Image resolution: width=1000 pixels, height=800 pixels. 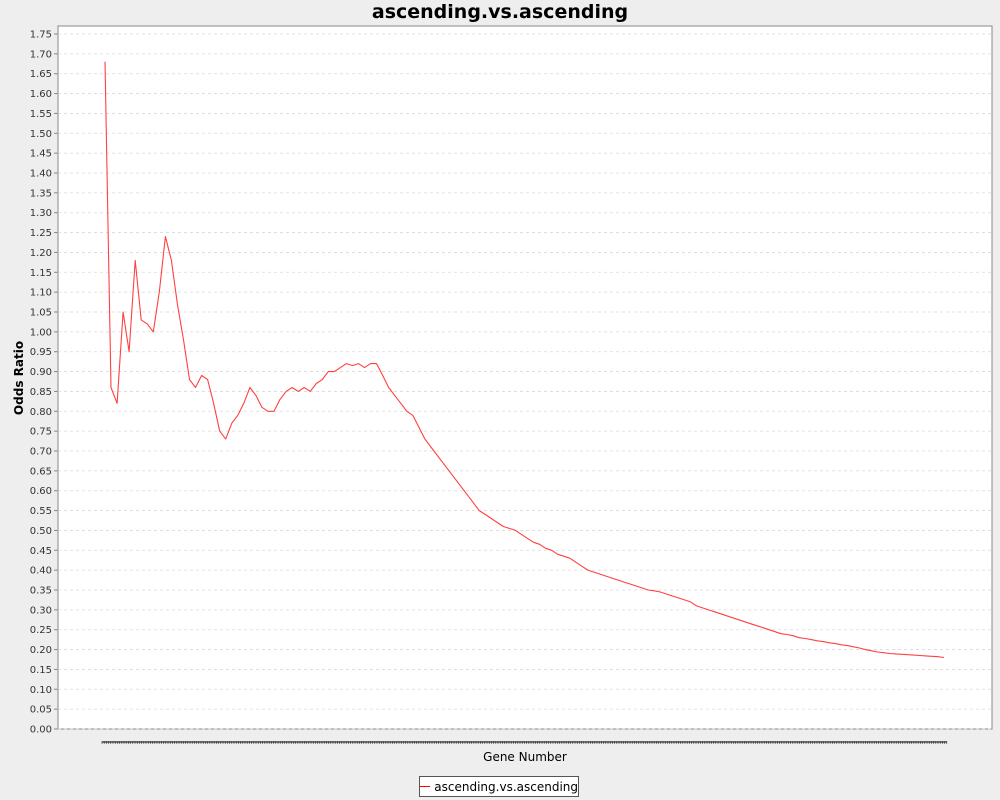 What do you see at coordinates (41, 670) in the screenshot?
I see `y-tick-label: 0.15` at bounding box center [41, 670].